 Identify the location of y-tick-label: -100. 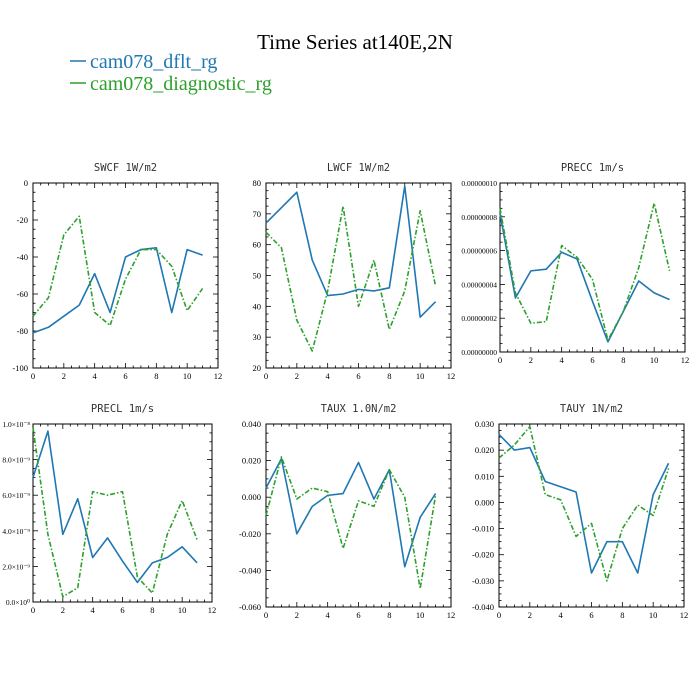
(20, 368).